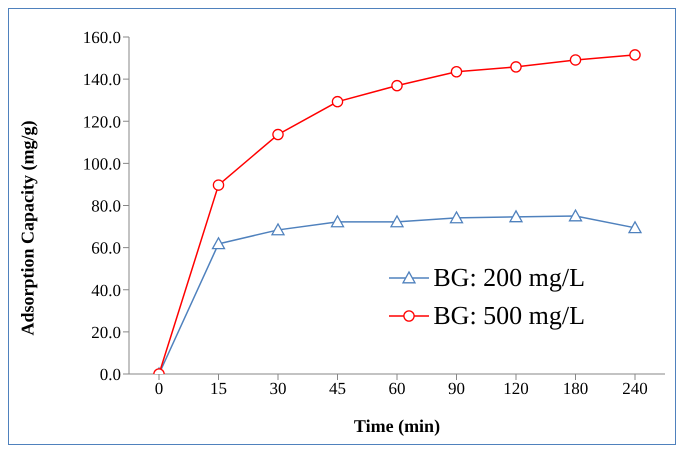 This screenshot has height=453, width=684. What do you see at coordinates (101, 38) in the screenshot?
I see `y-tick-label: 160.0` at bounding box center [101, 38].